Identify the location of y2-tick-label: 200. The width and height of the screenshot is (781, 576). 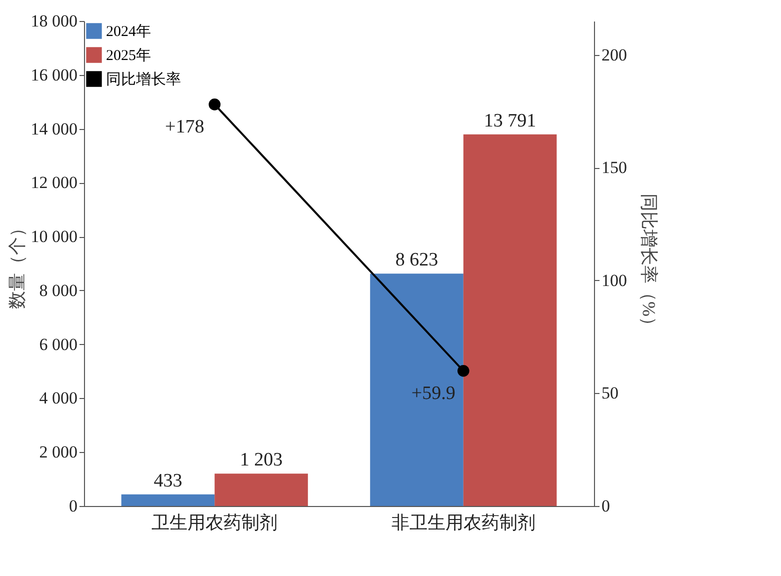
(614, 54).